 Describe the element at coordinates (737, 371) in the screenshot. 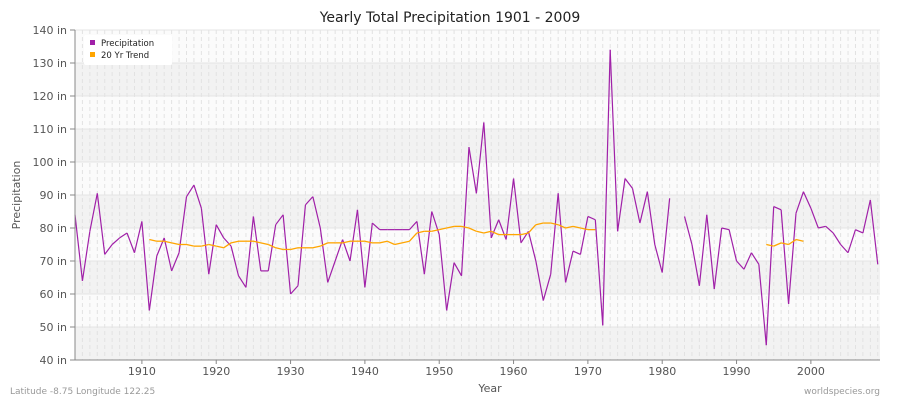

I see `x-tick-label: 1990` at that location.